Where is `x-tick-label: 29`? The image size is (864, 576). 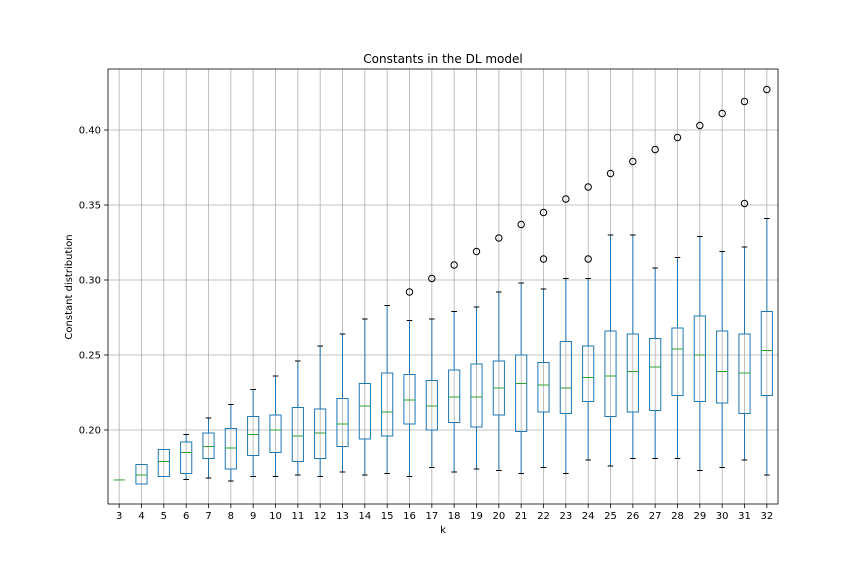 x-tick-label: 29 is located at coordinates (699, 516).